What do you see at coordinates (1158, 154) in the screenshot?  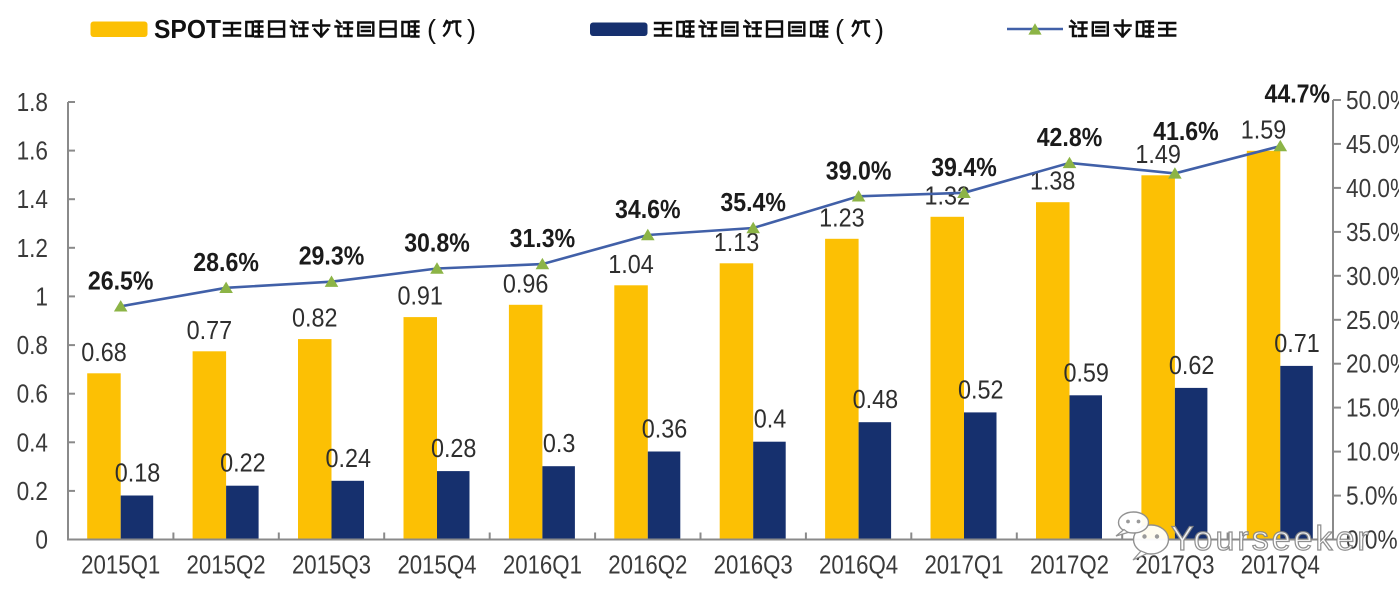 I see `svg-text: 1.49` at bounding box center [1158, 154].